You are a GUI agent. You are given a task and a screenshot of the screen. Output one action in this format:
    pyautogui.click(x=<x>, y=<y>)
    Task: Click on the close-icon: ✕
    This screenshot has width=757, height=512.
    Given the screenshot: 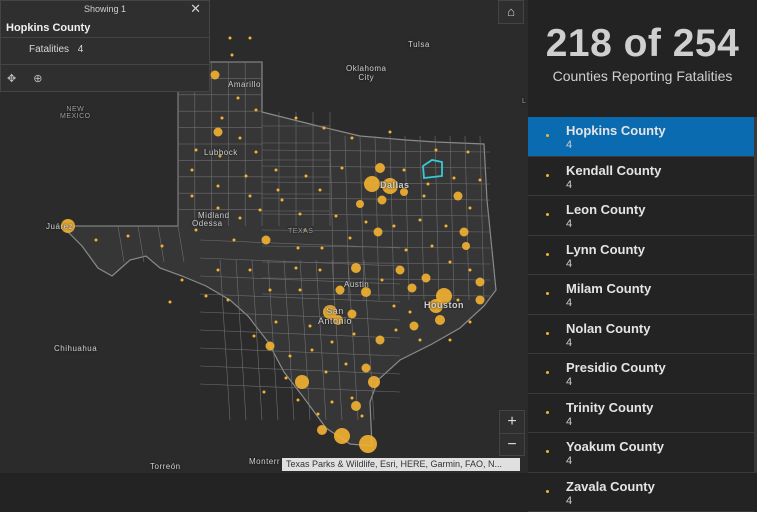 What is the action you would take?
    pyautogui.click(x=195, y=9)
    